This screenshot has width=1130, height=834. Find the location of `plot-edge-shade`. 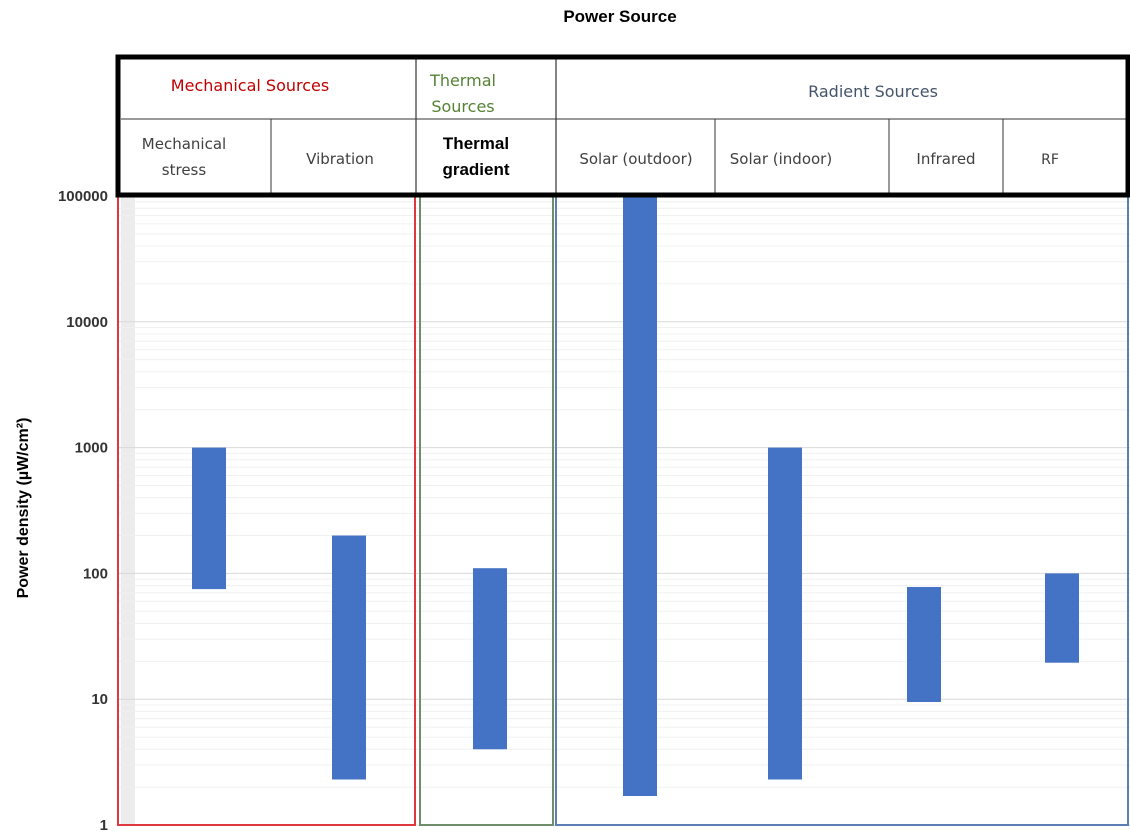

plot-edge-shade is located at coordinates (128, 510).